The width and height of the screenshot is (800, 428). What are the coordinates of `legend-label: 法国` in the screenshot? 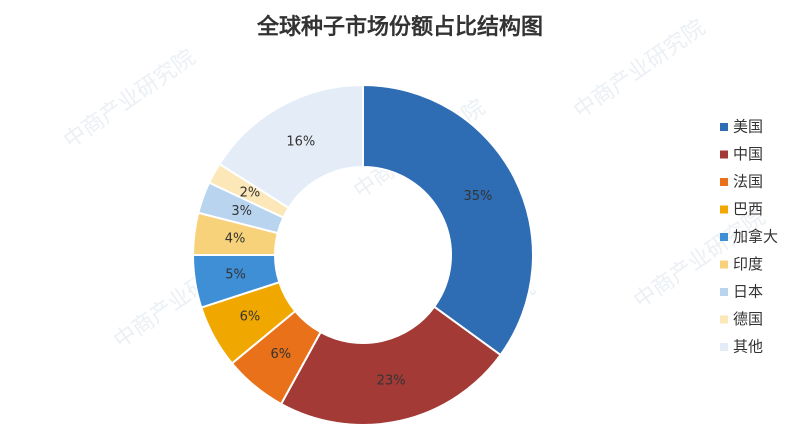 It's located at (748, 182).